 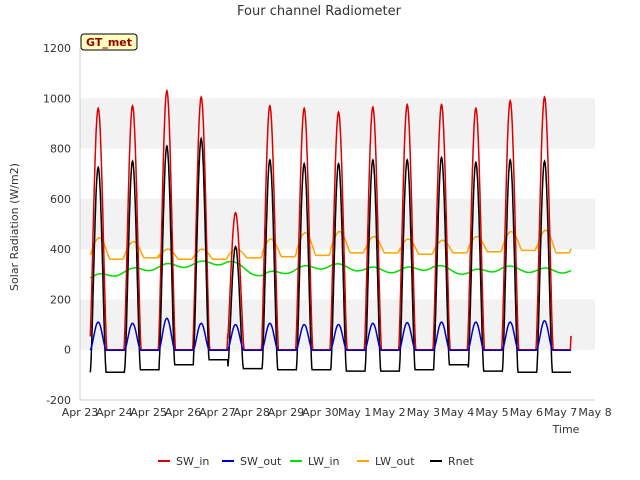 I want to click on legend-label-sw-in: SW_in, so click(x=192, y=461).